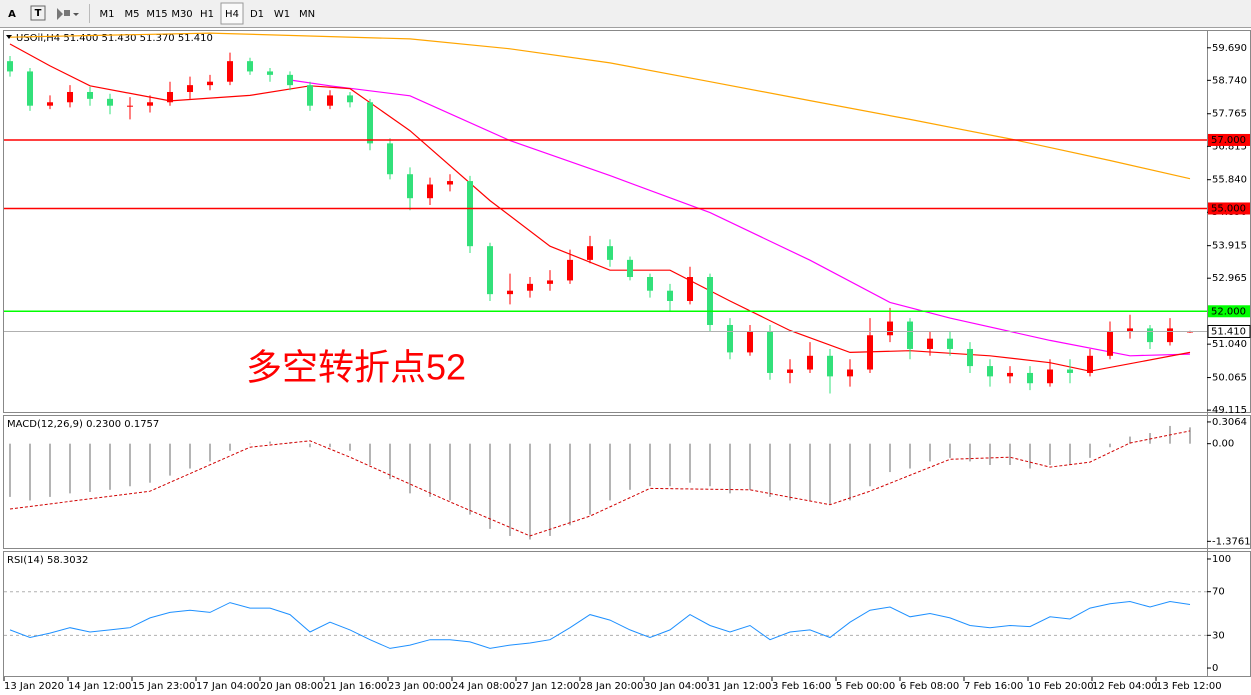  Describe the element at coordinates (257, 14) in the screenshot. I see `timeframe-button: D1` at that location.